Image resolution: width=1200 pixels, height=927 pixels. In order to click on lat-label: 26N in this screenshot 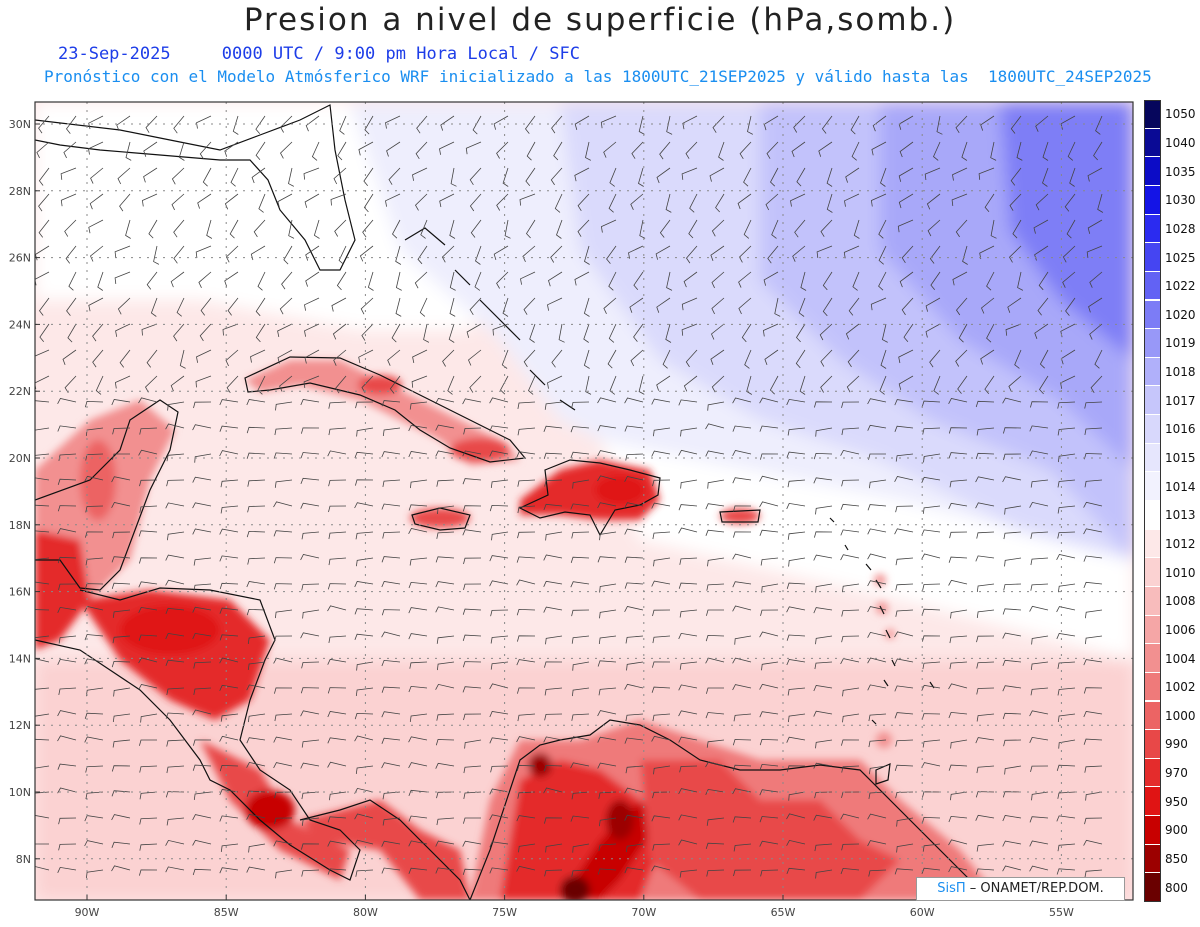, I will do `click(20, 258)`.